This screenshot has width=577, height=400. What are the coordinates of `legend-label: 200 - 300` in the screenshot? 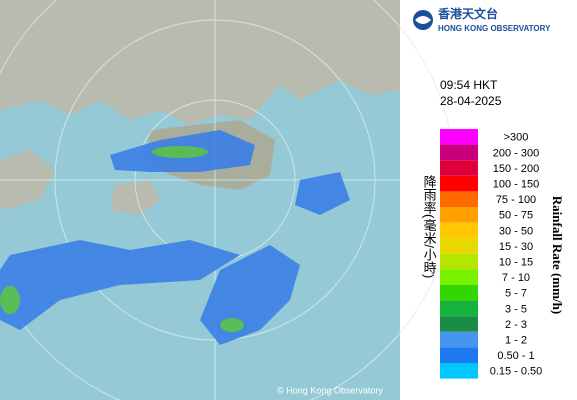 It's located at (516, 153).